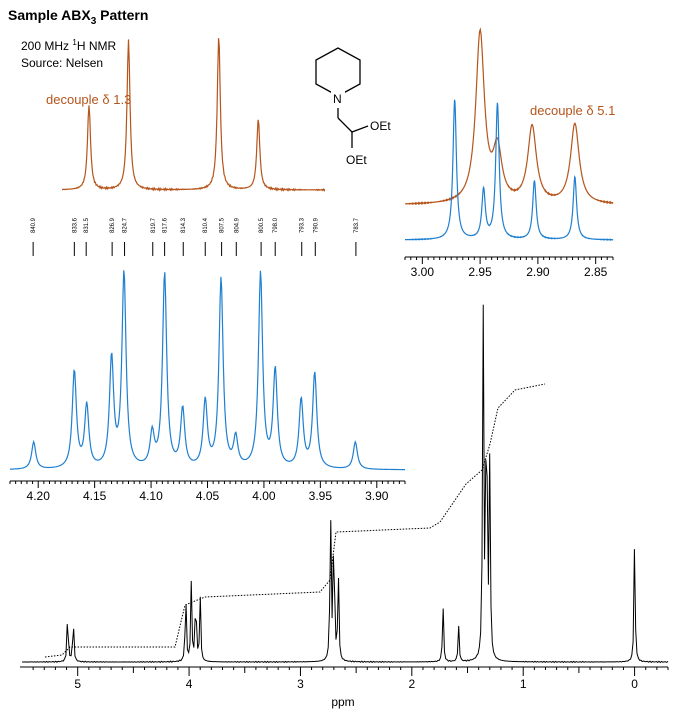 Image resolution: width=686 pixels, height=715 pixels. Describe the element at coordinates (154, 225) in the screenshot. I see `freq-label: 819.7` at that location.